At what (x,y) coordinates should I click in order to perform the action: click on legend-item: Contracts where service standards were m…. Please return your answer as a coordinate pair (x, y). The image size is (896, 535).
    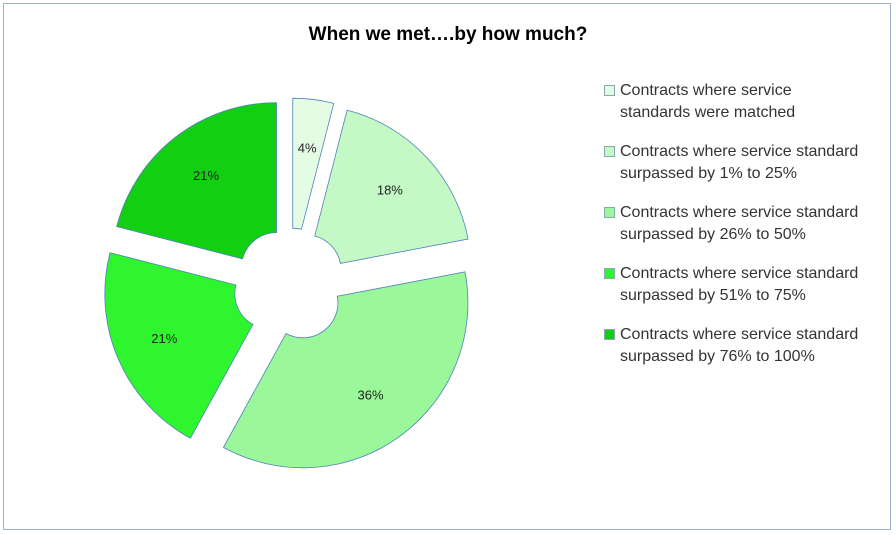
    Looking at the image, I should click on (734, 102).